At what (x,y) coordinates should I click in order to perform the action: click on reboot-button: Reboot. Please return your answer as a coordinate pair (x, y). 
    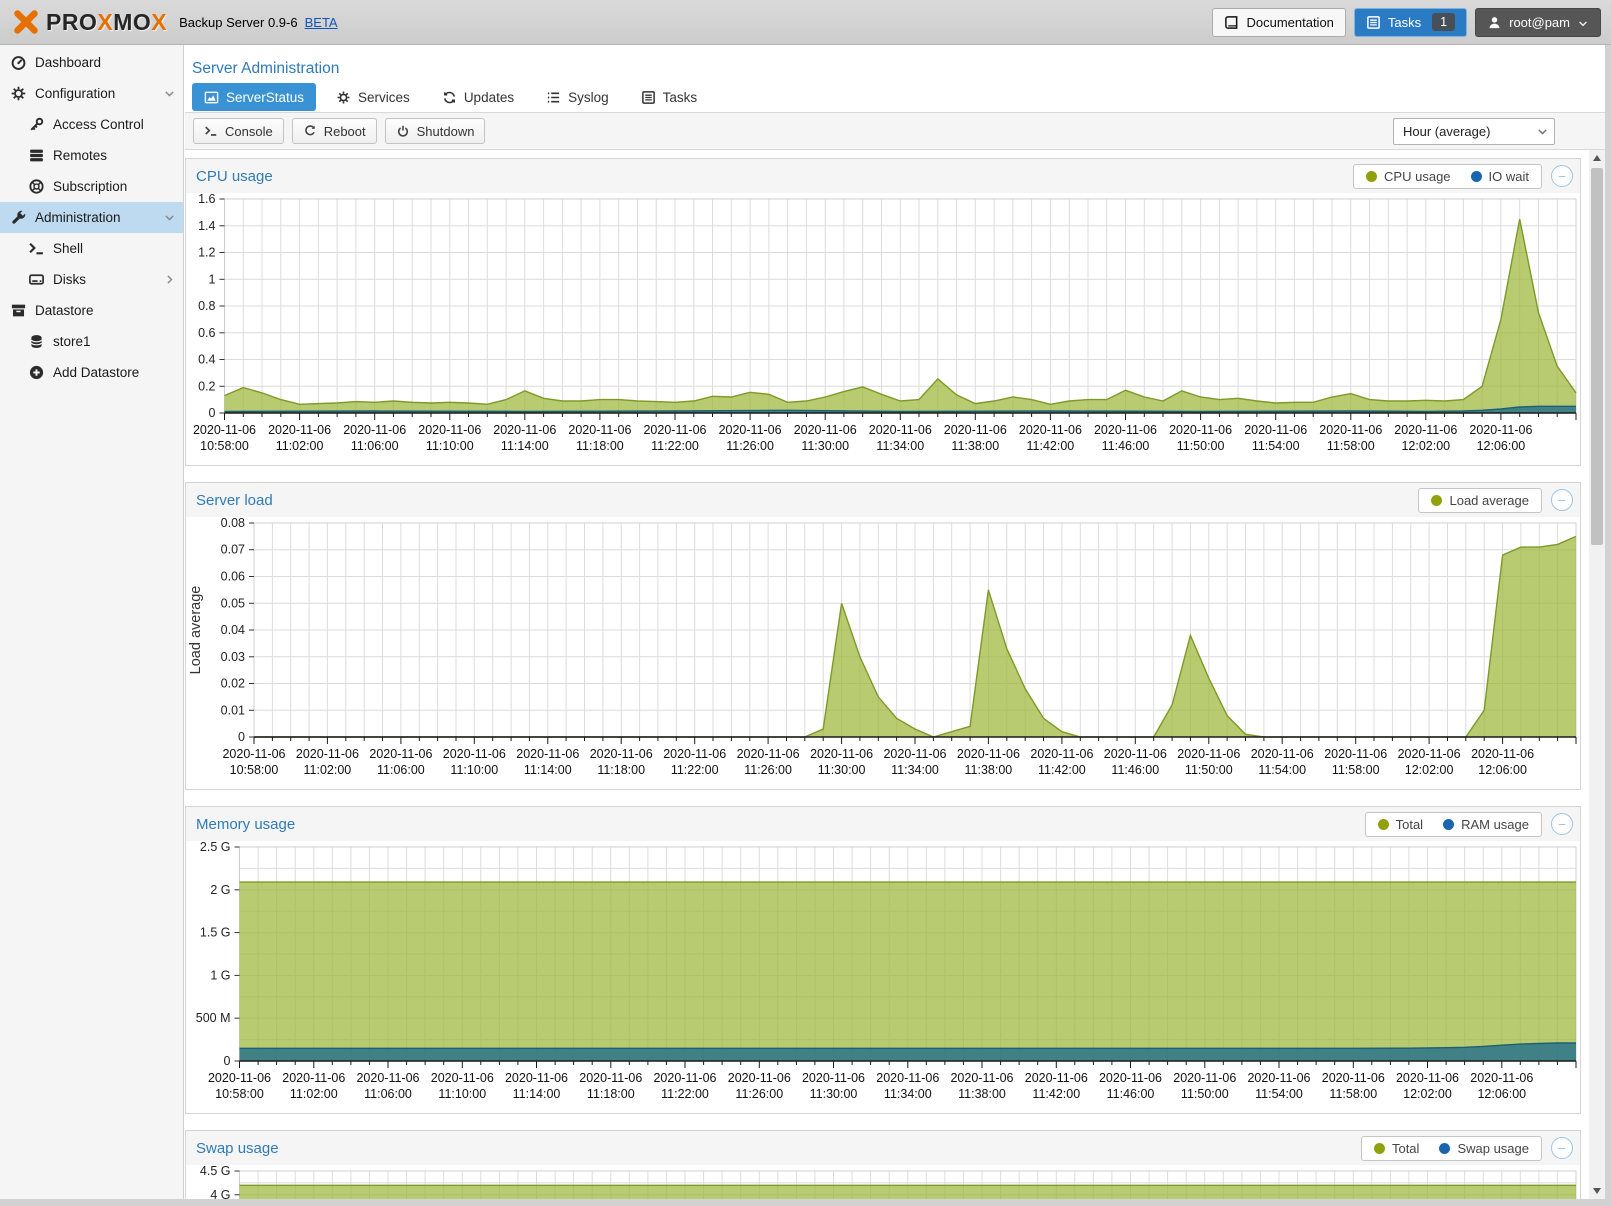
    Looking at the image, I should click on (334, 131).